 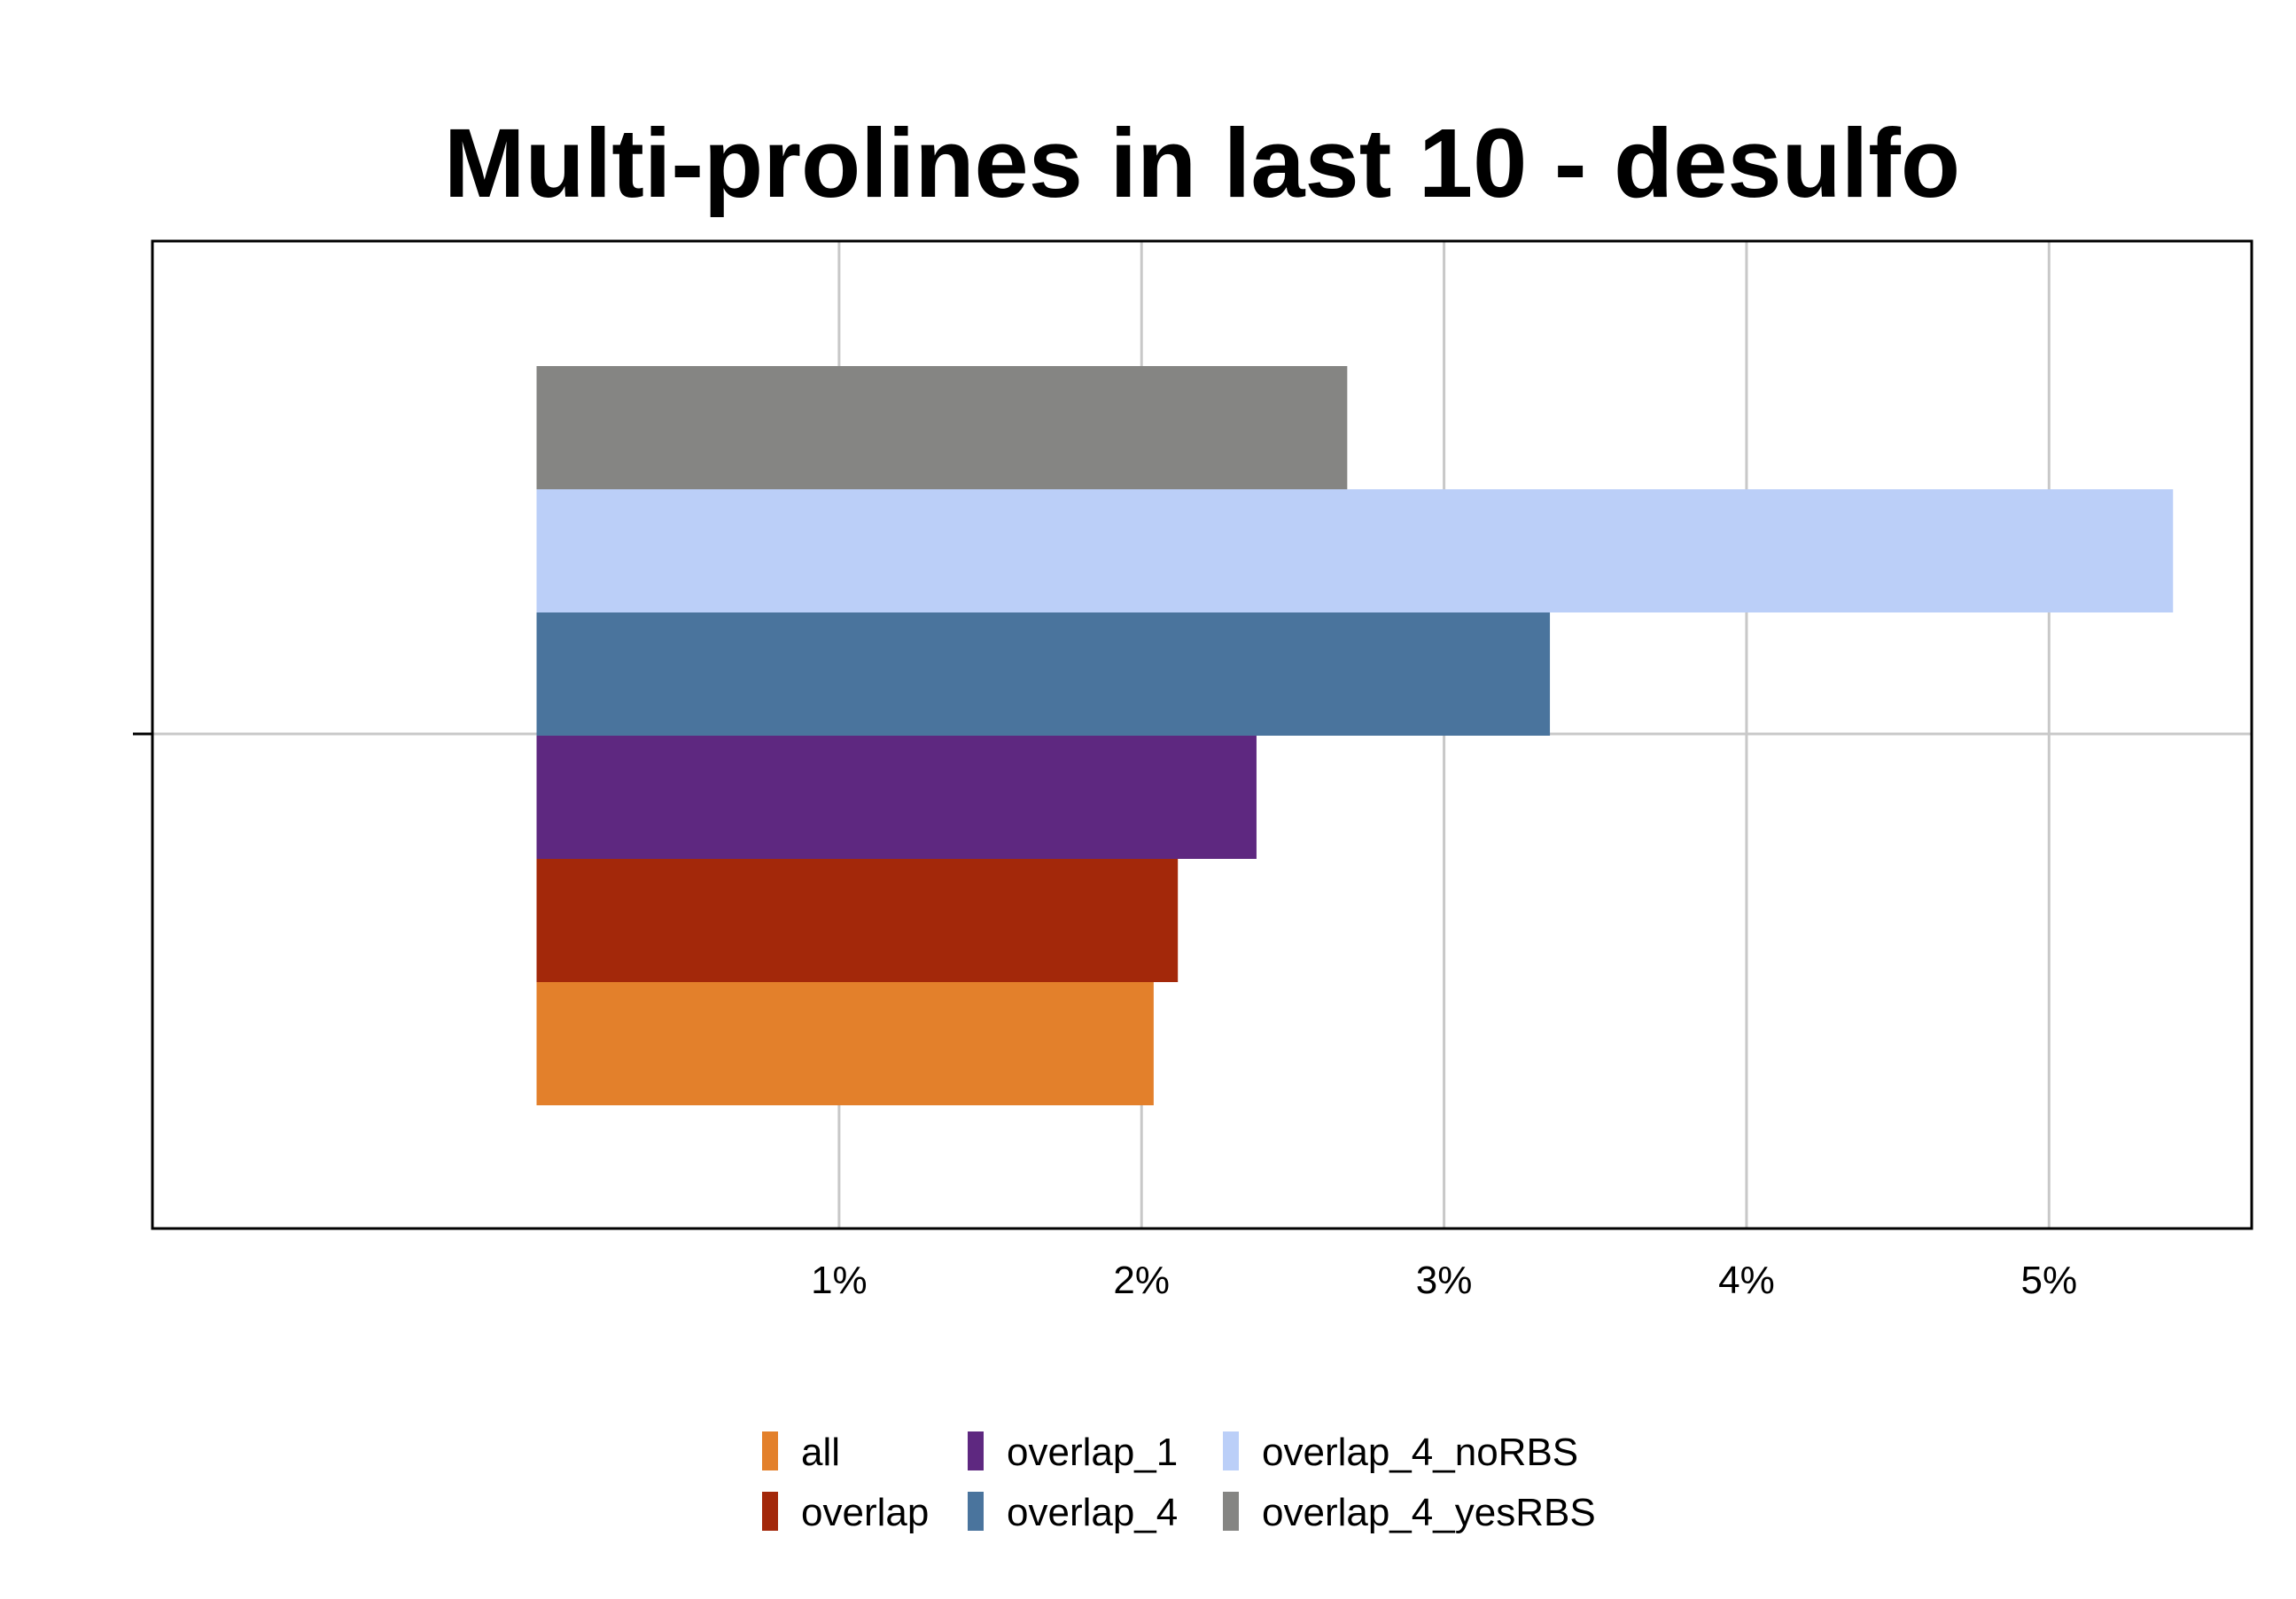 What do you see at coordinates (1092, 1452) in the screenshot?
I see `legend-label-overlap-1: overlap_1` at bounding box center [1092, 1452].